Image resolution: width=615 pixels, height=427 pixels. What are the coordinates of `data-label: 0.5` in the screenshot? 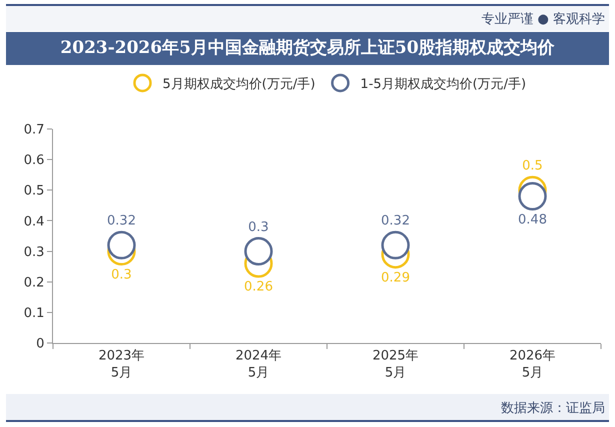 It's located at (532, 166).